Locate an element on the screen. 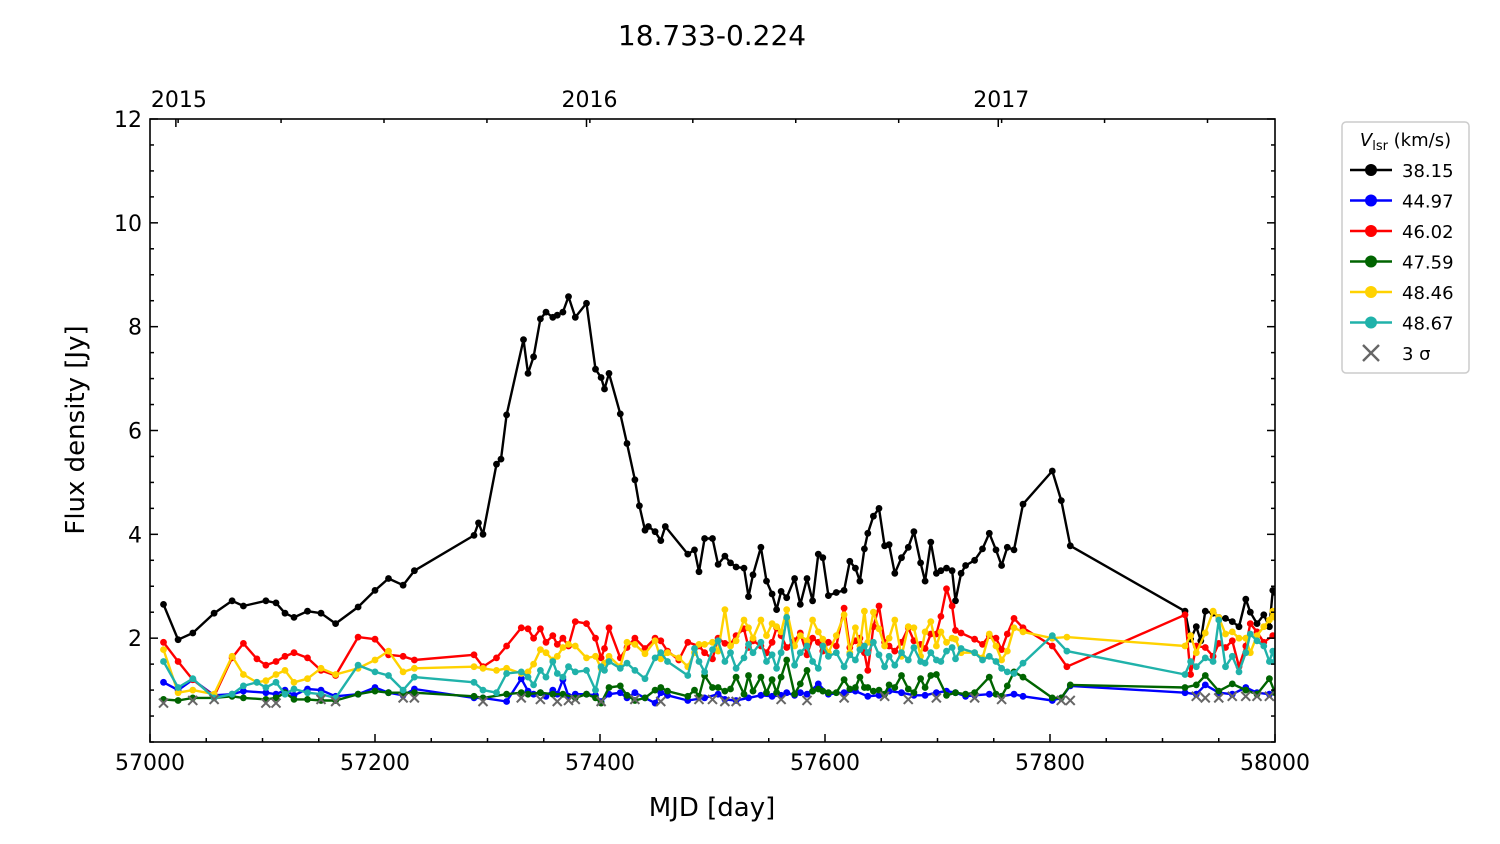 The height and width of the screenshot is (844, 1500). x-tick-label: 57000 is located at coordinates (150, 763).